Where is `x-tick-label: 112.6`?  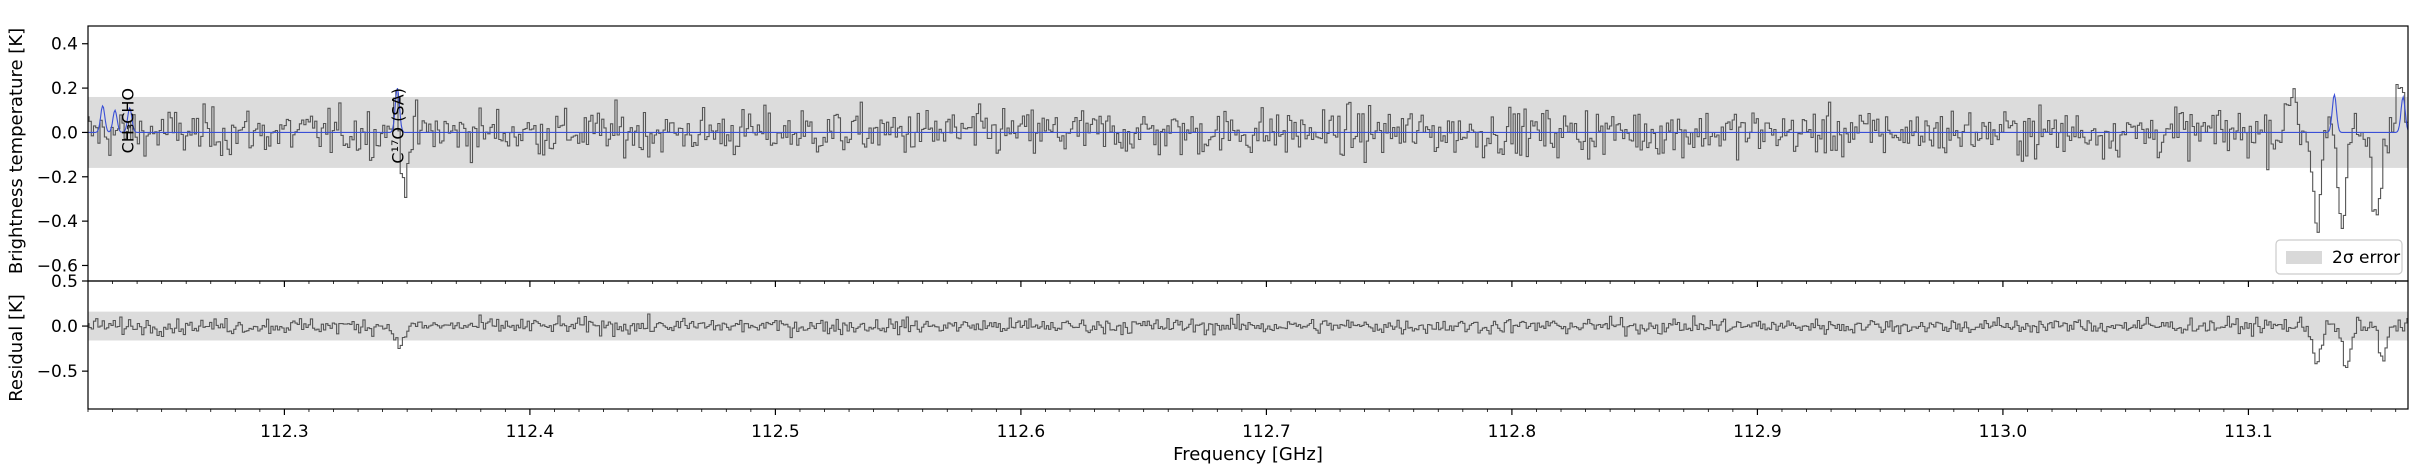
x-tick-label: 112.6 is located at coordinates (1021, 432).